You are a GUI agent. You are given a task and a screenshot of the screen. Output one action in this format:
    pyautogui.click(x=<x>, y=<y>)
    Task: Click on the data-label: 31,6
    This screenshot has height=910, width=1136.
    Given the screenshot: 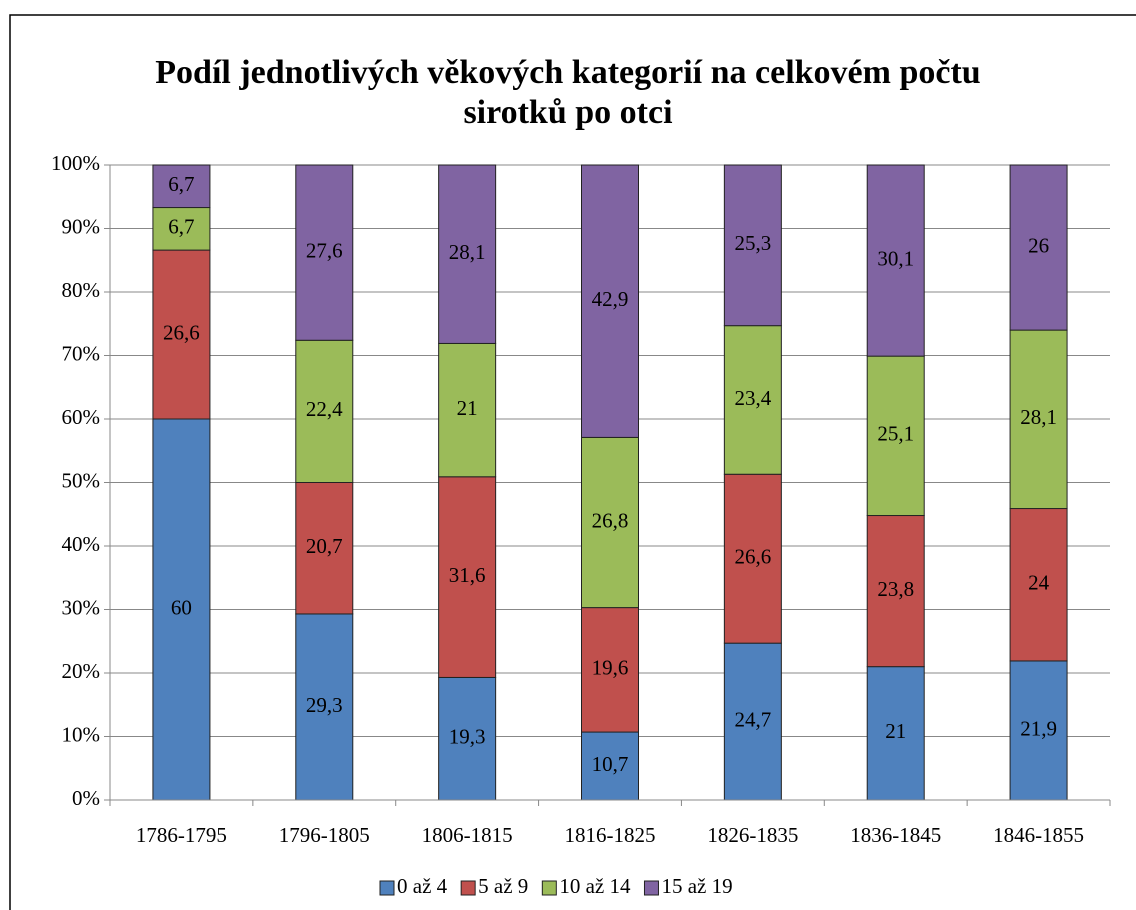 What is the action you would take?
    pyautogui.click(x=467, y=575)
    